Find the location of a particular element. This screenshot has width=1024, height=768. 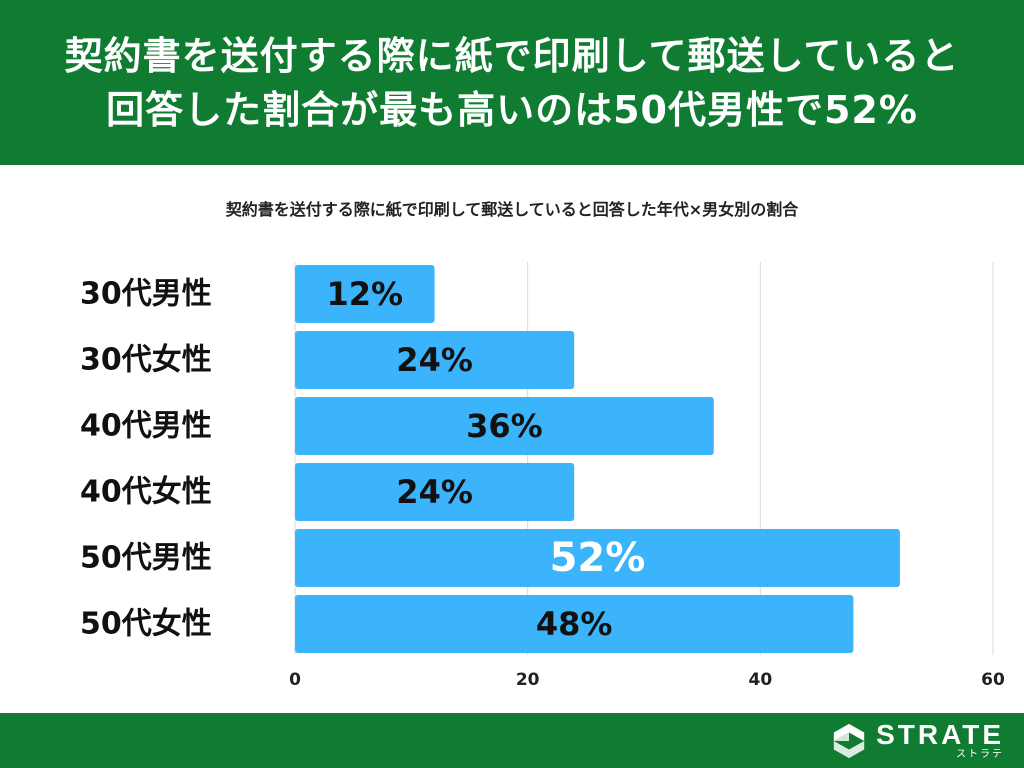

category-label: 30代男性 is located at coordinates (146, 294).